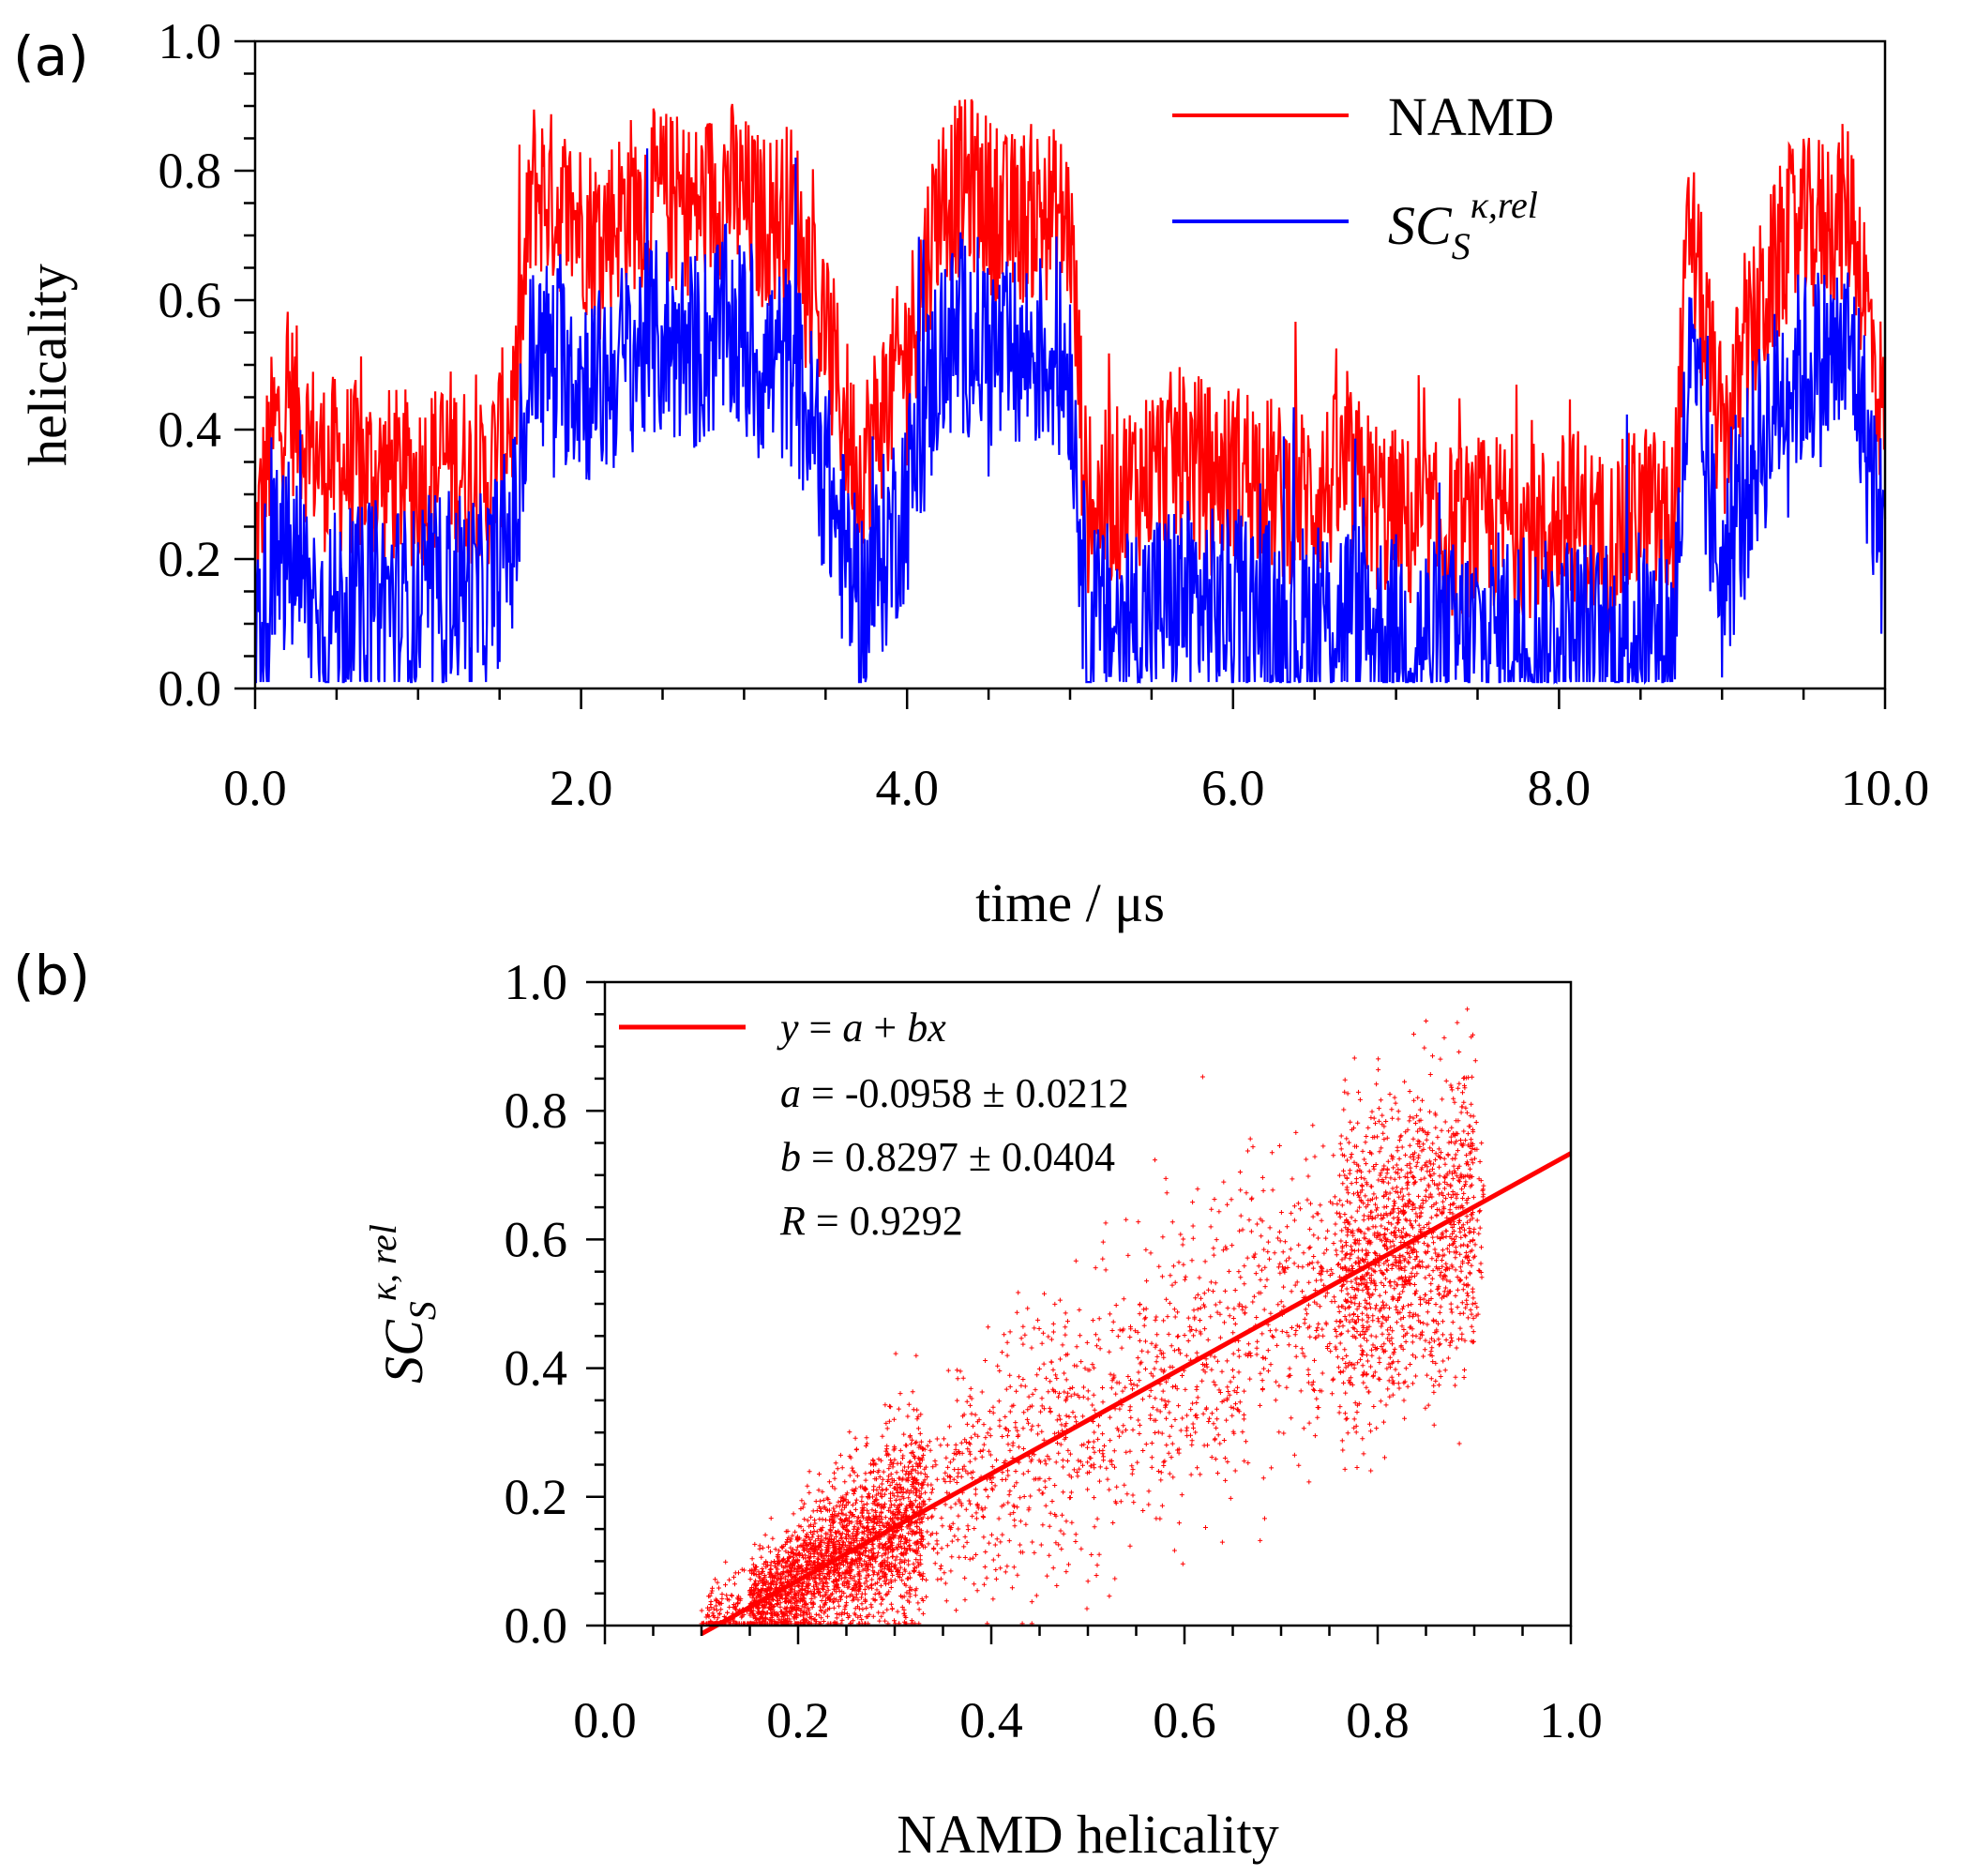 The height and width of the screenshot is (1876, 1961). I want to click on panel-b-y-axis-title: SCSκ, rel, so click(403, 1304).